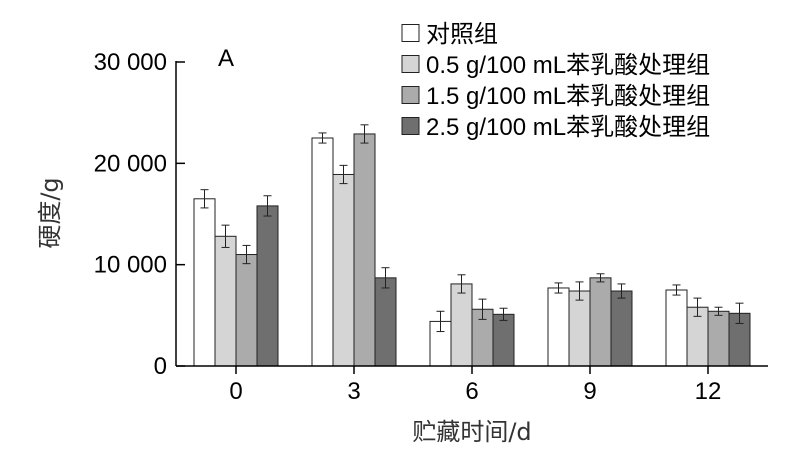 The height and width of the screenshot is (460, 809). I want to click on y-tick-label: 30 000, so click(130, 62).